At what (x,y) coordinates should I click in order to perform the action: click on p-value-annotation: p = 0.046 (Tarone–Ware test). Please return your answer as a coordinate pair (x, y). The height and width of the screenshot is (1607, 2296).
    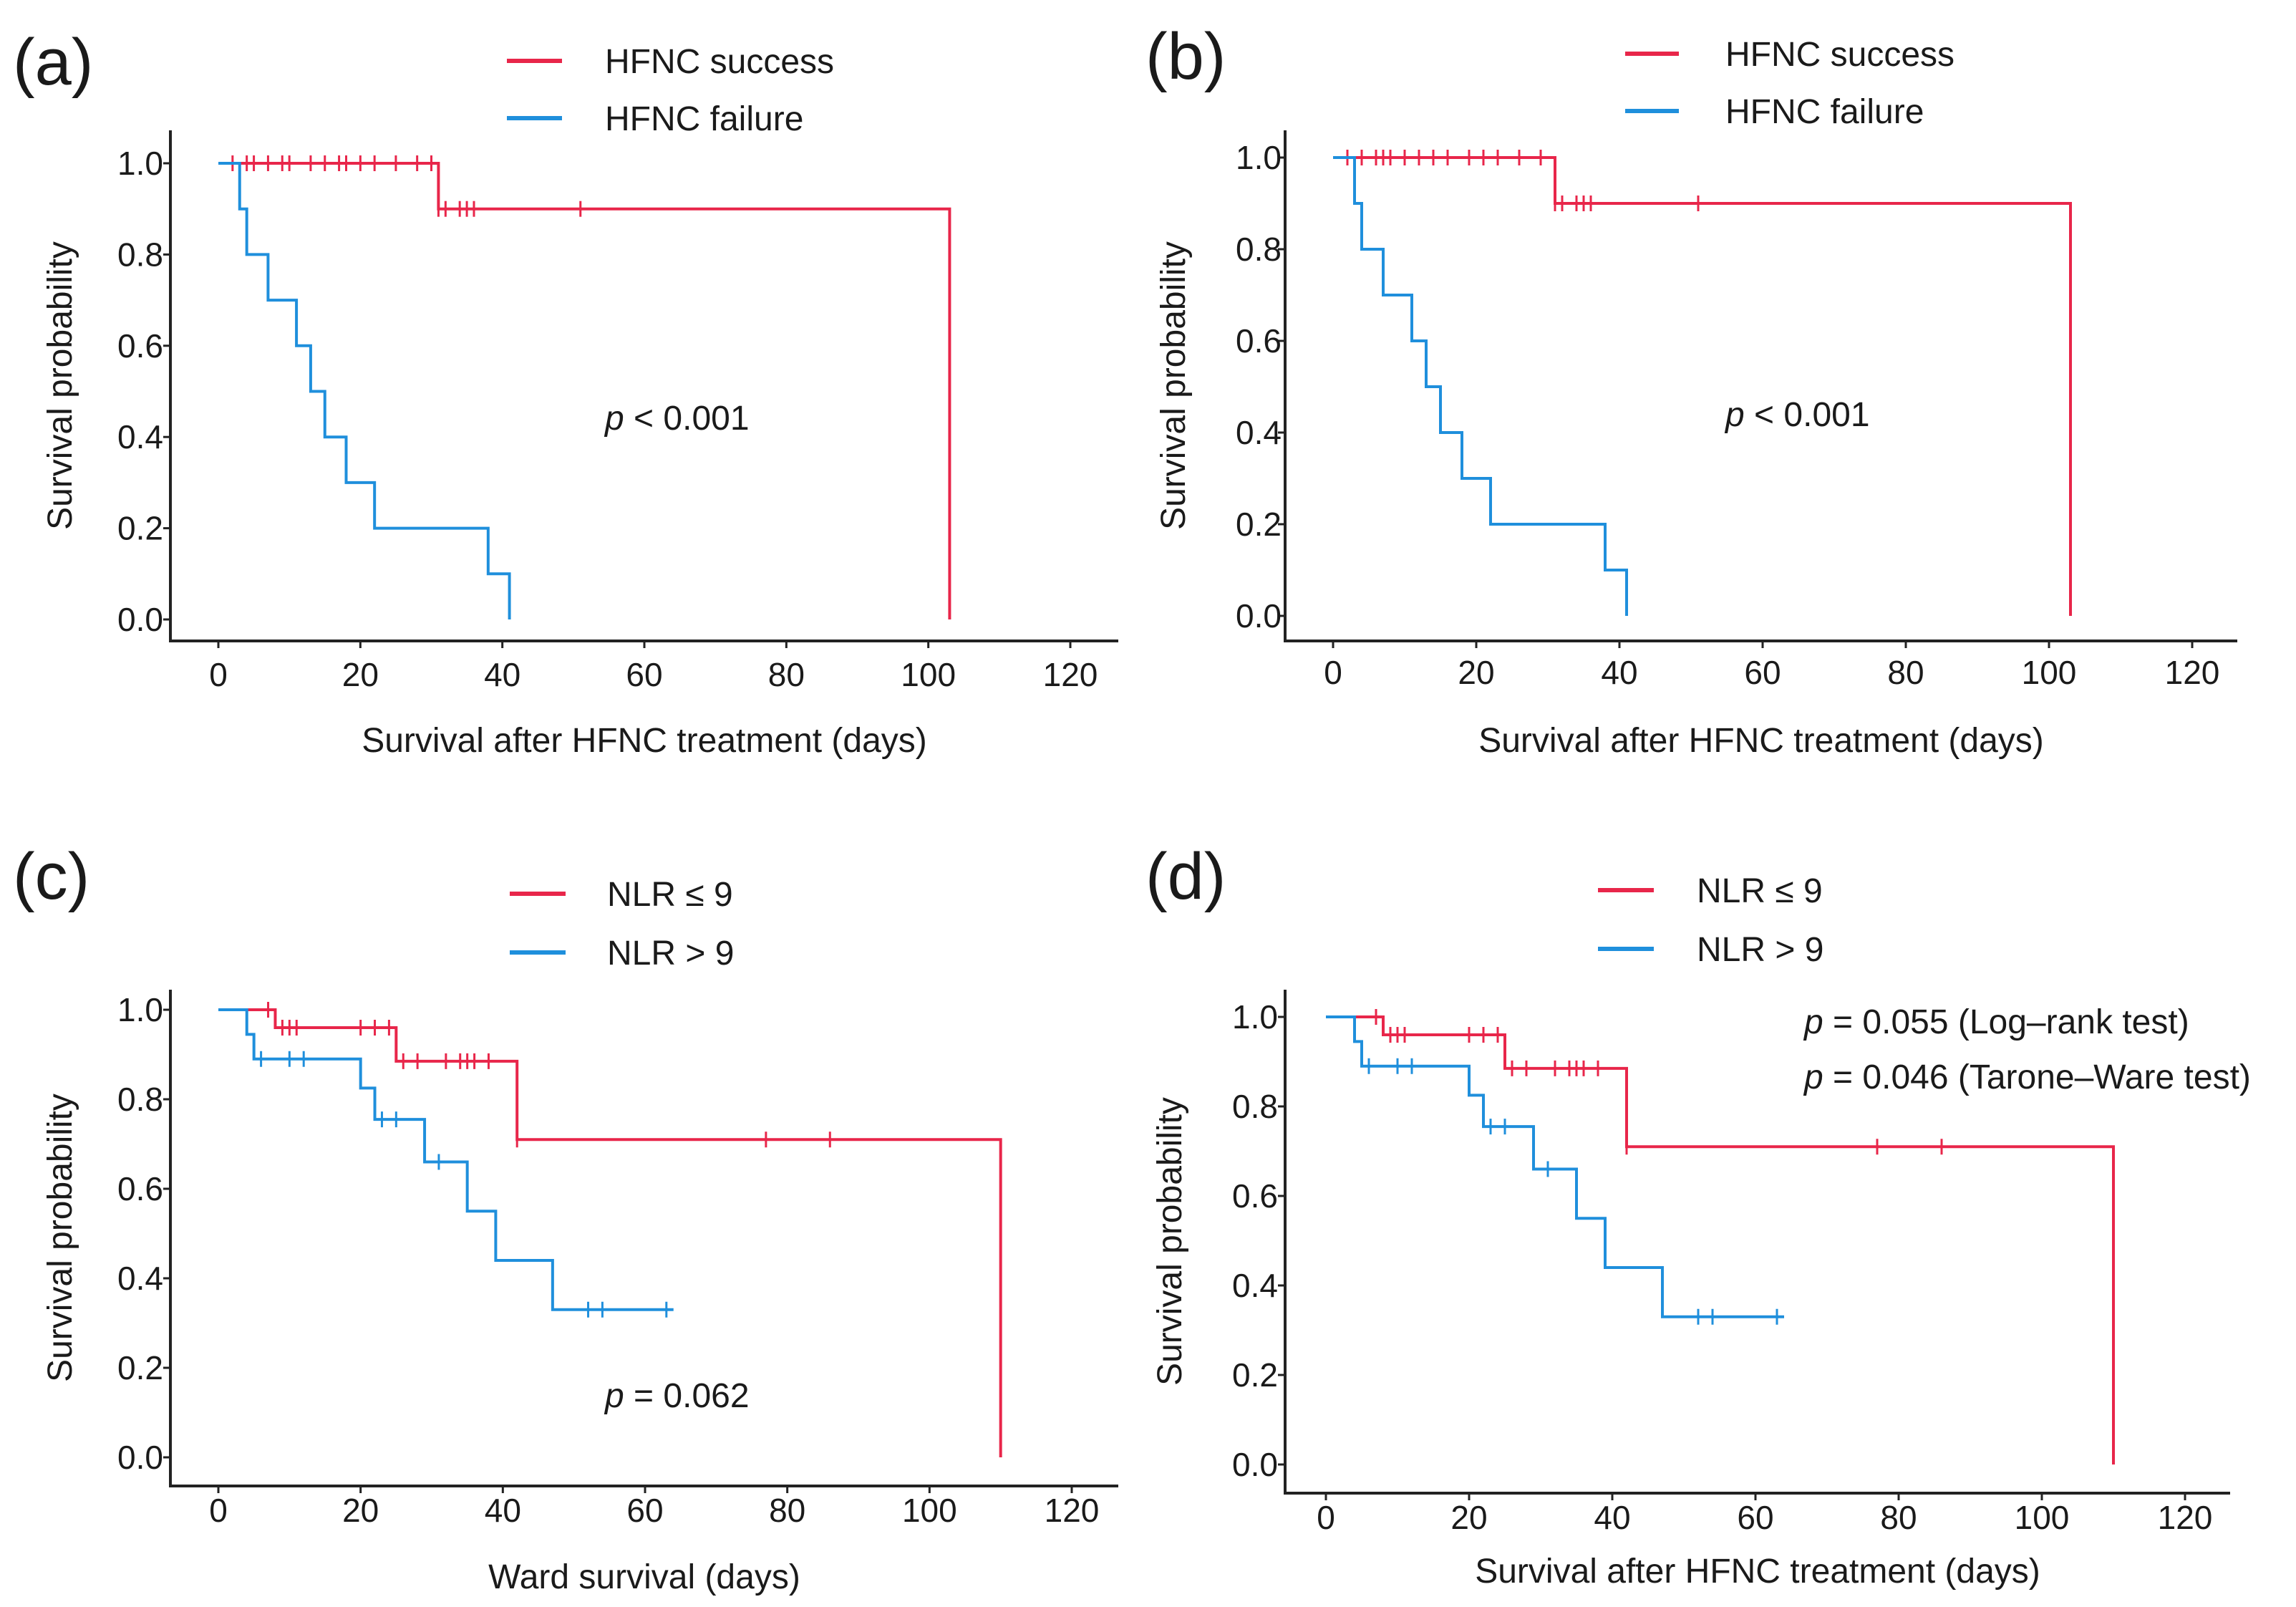
    Looking at the image, I should click on (2027, 1077).